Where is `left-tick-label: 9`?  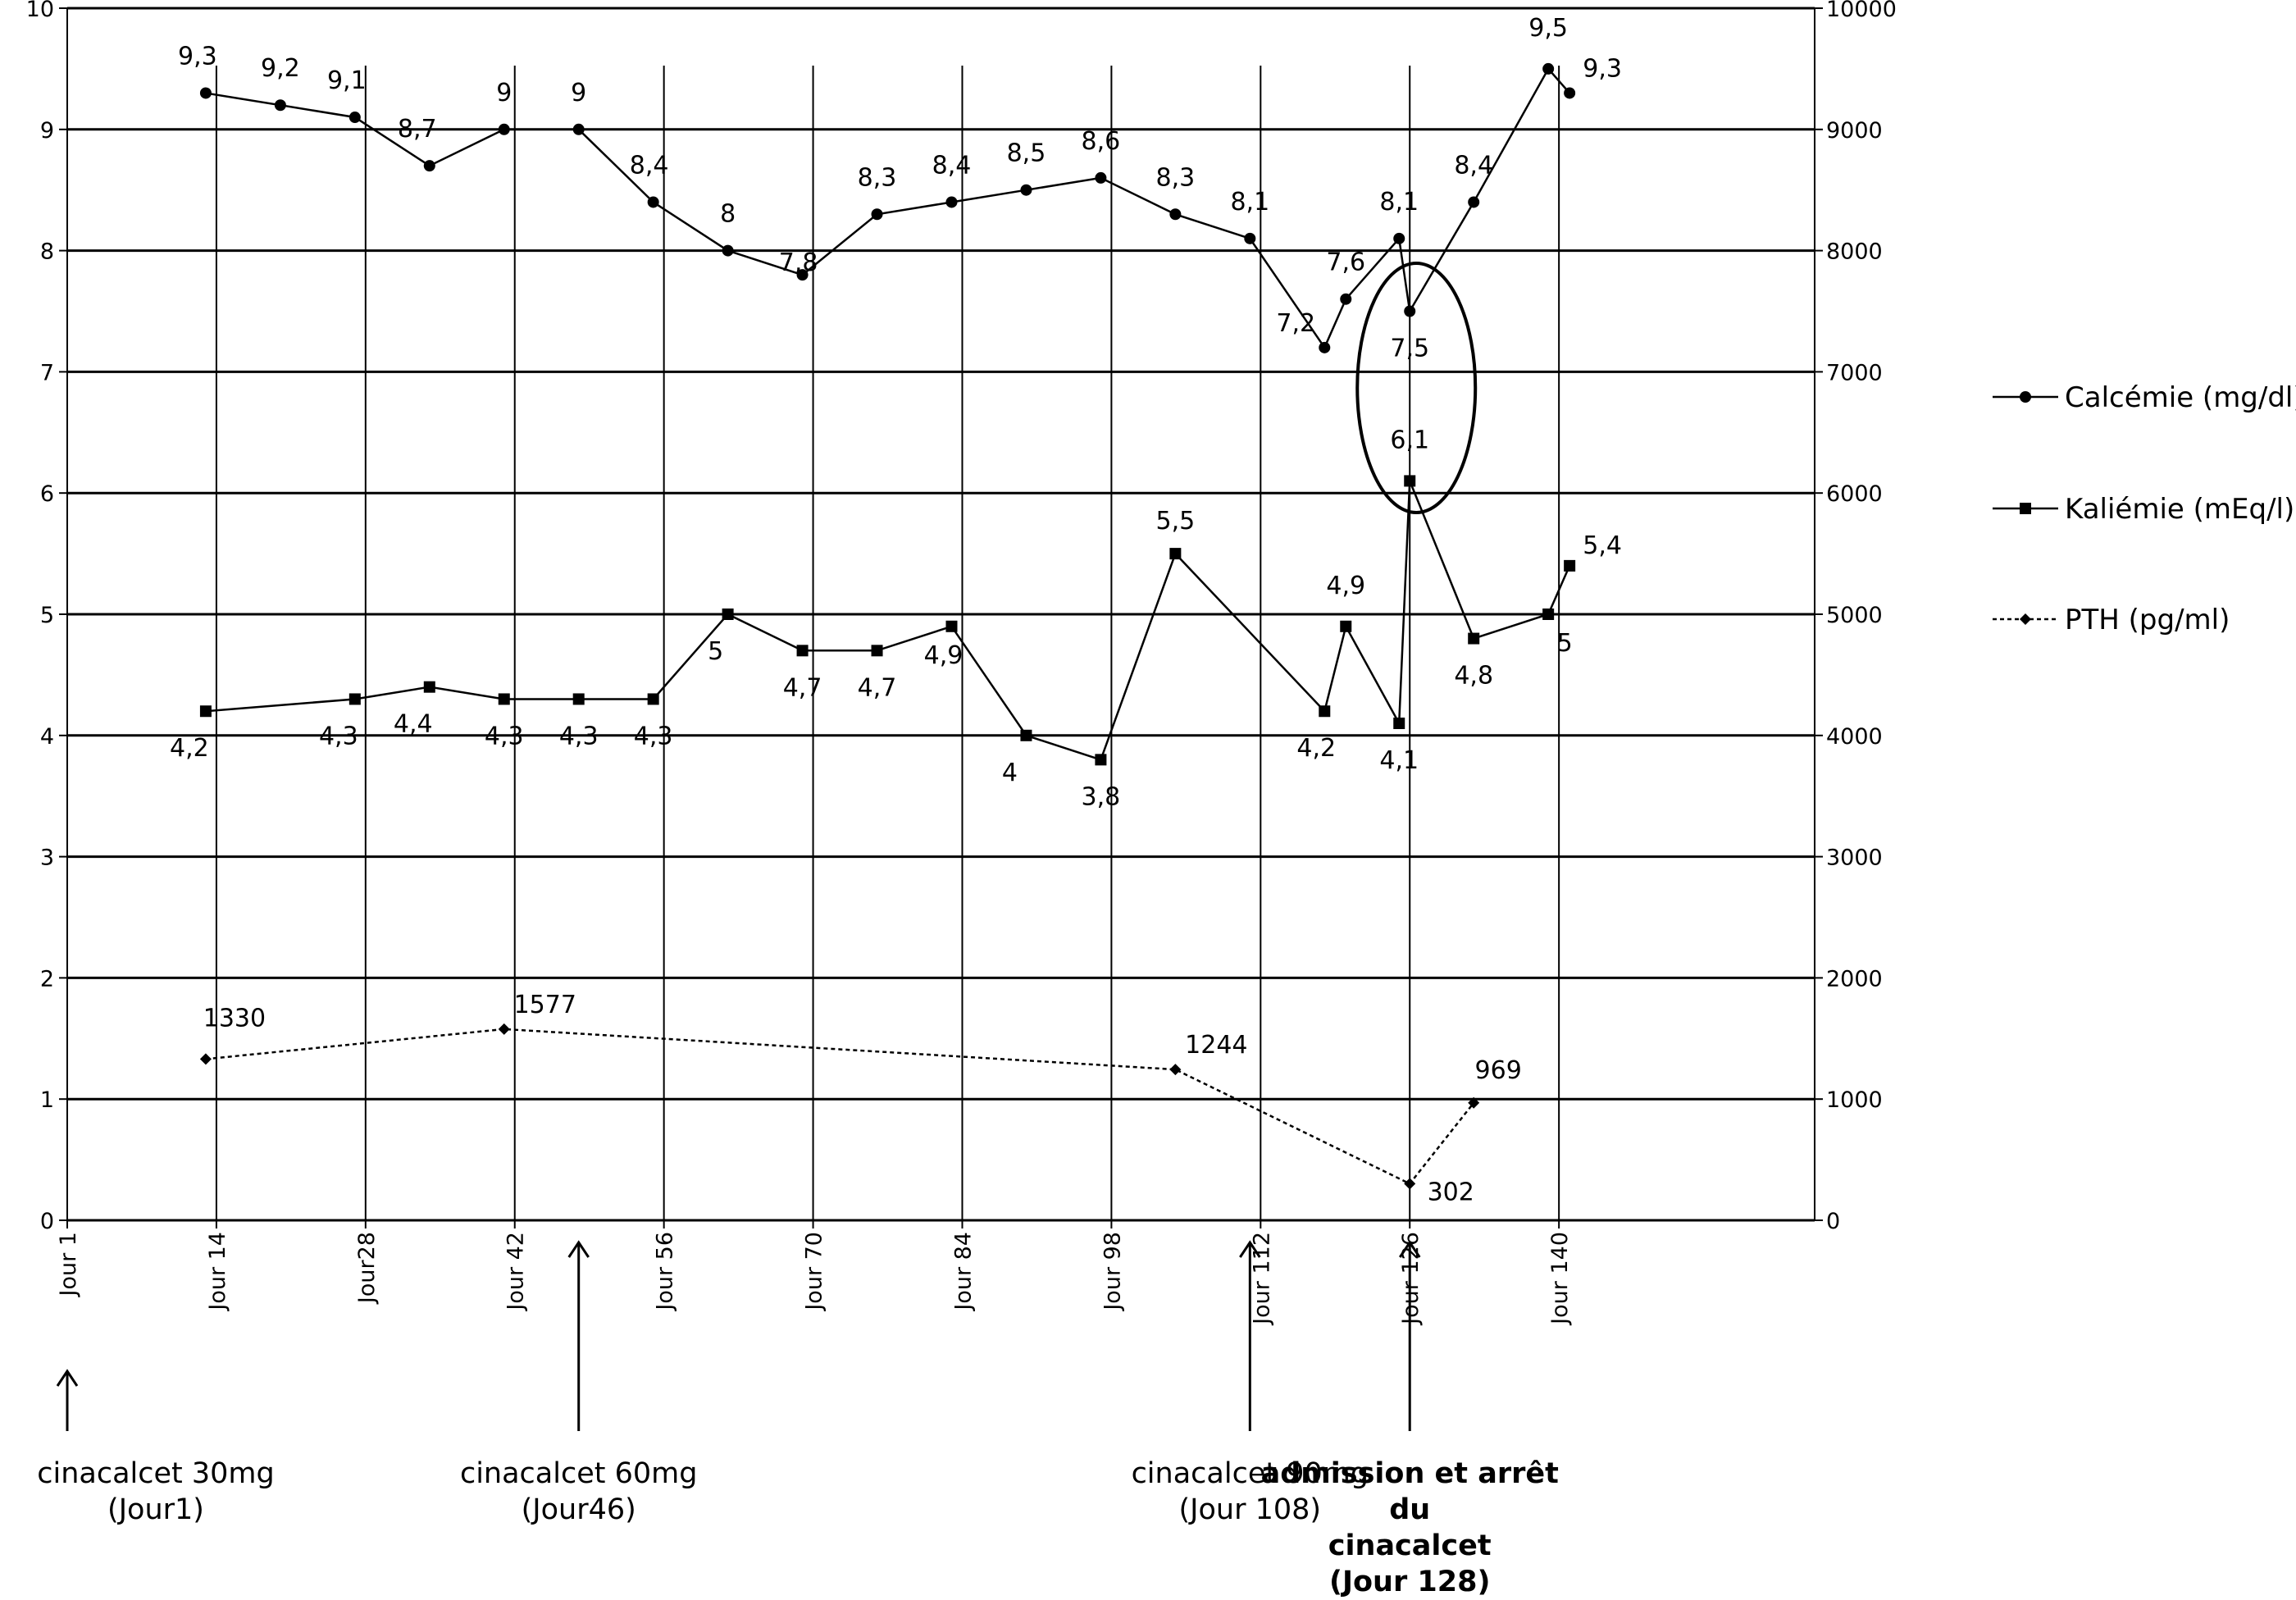 left-tick-label: 9 is located at coordinates (47, 131).